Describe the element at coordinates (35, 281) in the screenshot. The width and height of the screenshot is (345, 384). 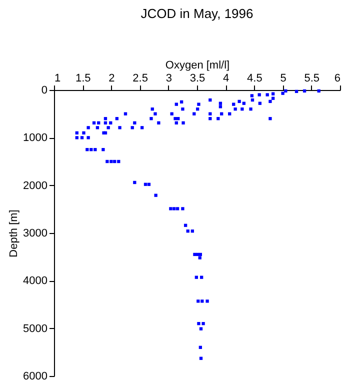
I see `y-tick-label: 4000` at that location.